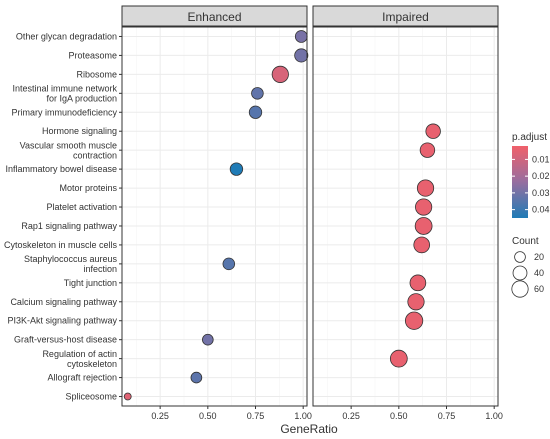  I want to click on color-legend-label: 0.04, so click(541, 210).